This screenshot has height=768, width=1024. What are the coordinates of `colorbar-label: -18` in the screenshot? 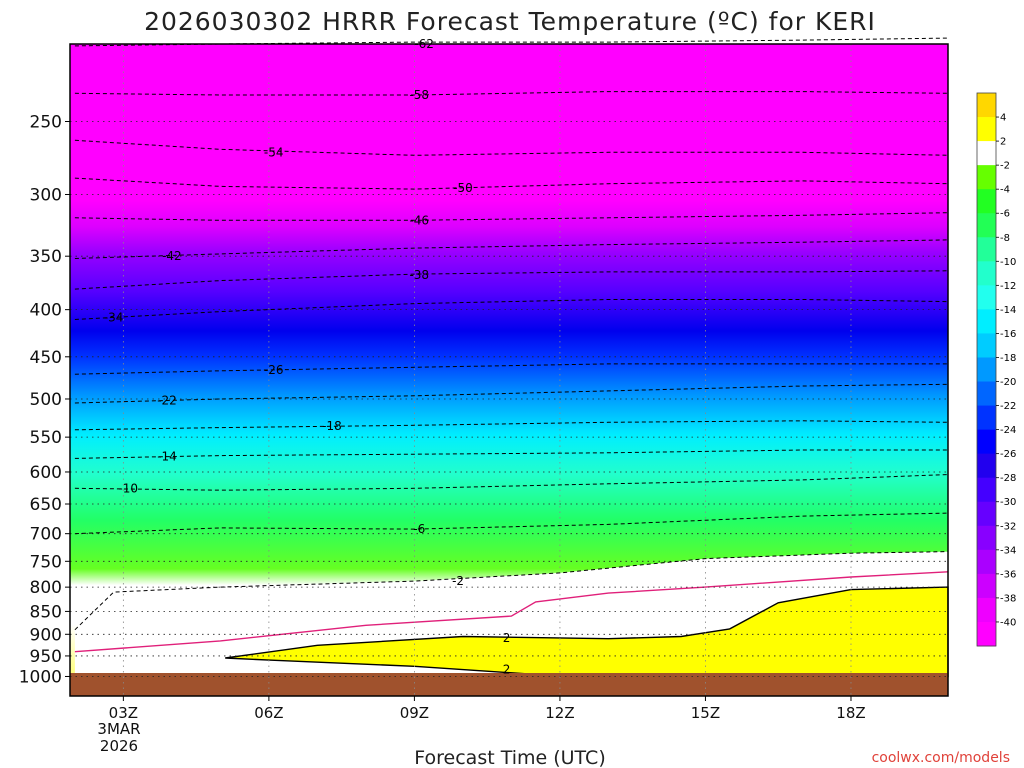 It's located at (1008, 358).